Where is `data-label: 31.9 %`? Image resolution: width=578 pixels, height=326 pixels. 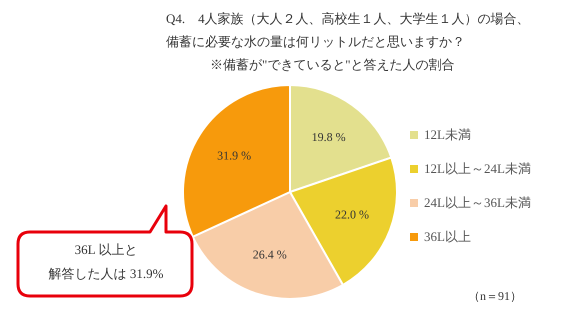 data-label: 31.9 % is located at coordinates (234, 155).